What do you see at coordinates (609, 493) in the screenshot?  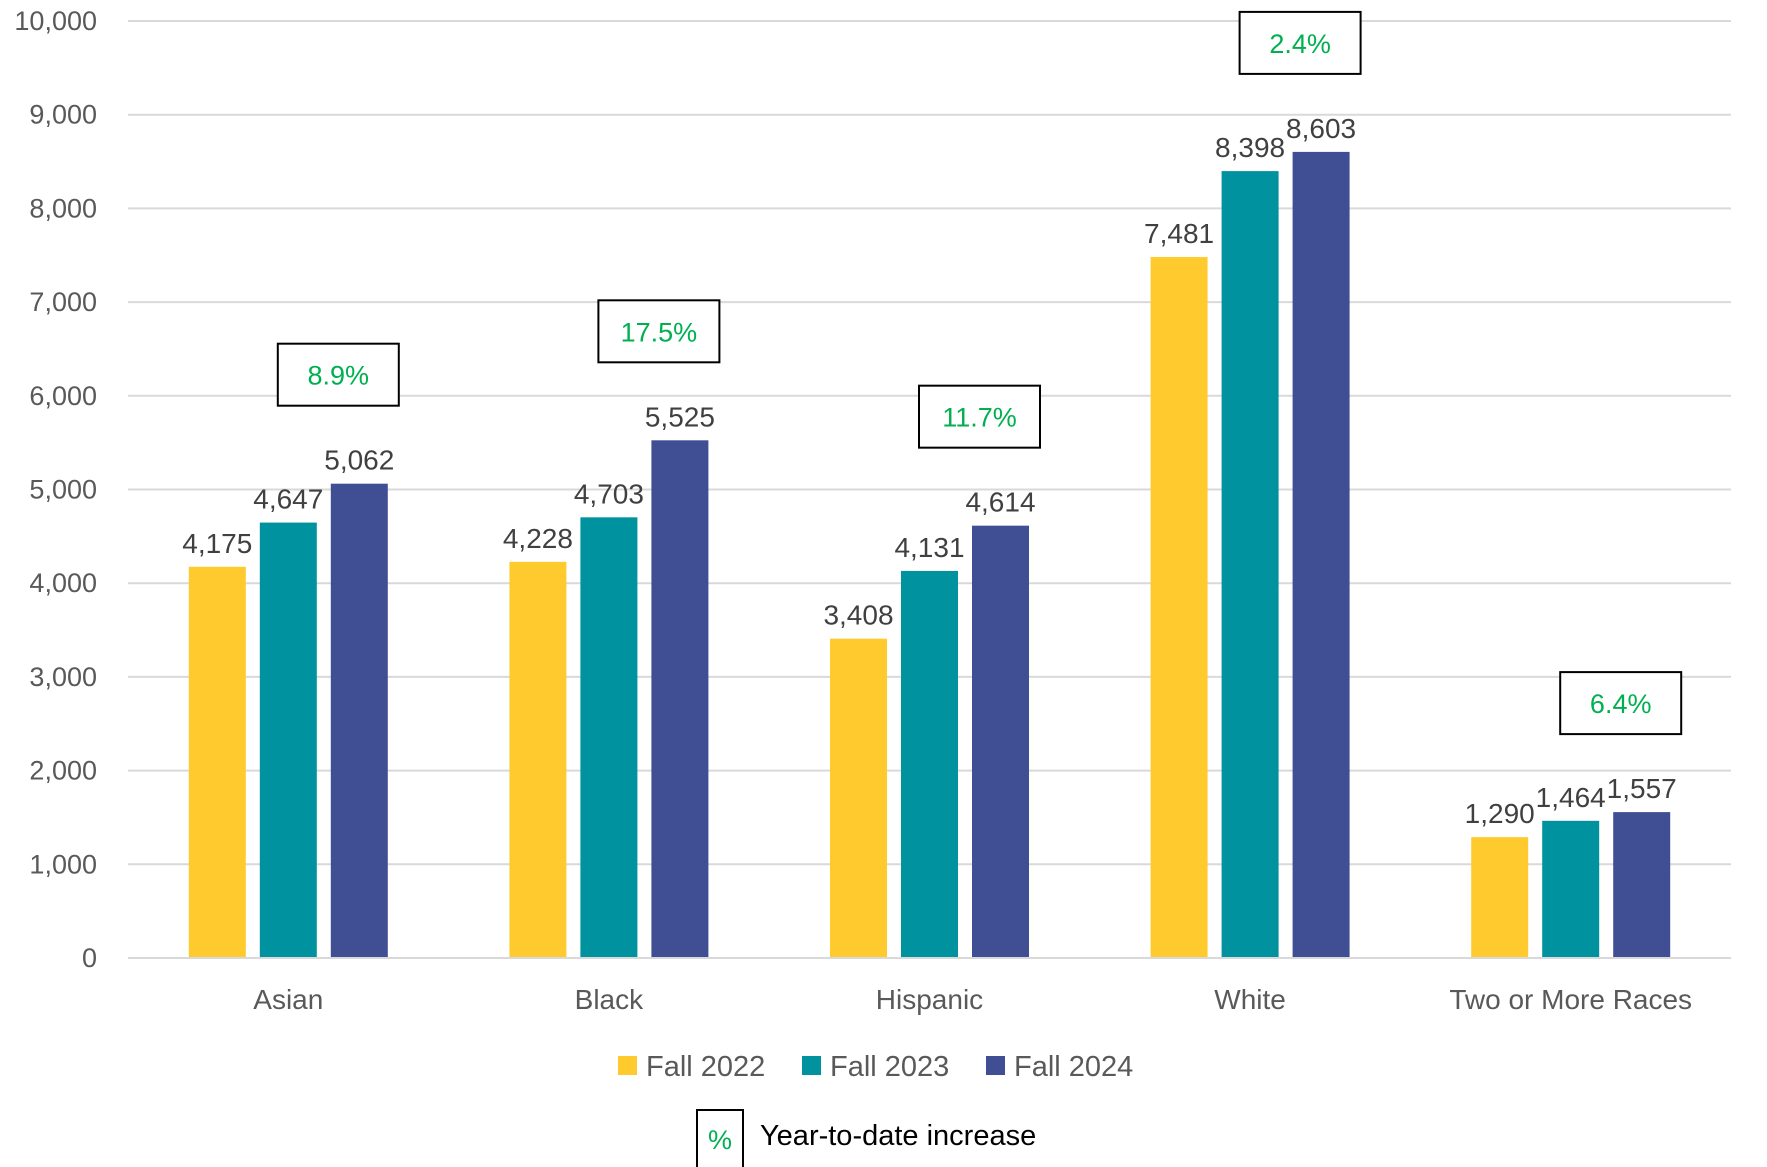 I see `data-label: 4,703` at bounding box center [609, 493].